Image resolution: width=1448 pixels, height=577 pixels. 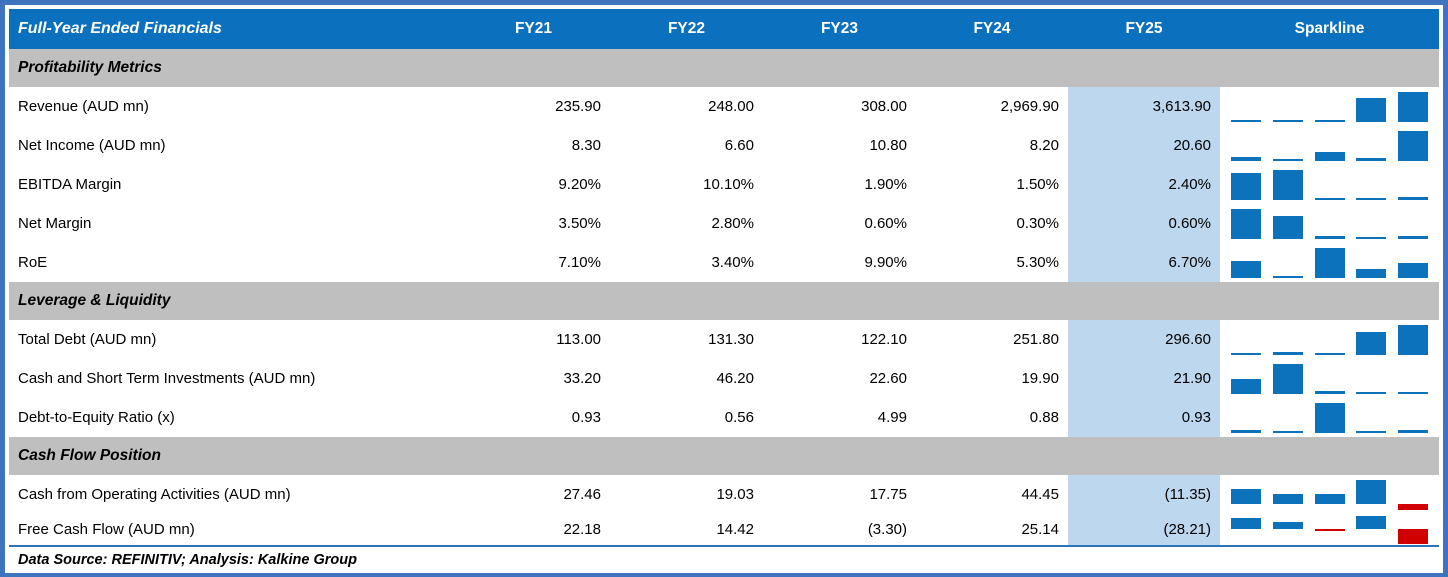 What do you see at coordinates (735, 529) in the screenshot?
I see `value-fy22: 14.42` at bounding box center [735, 529].